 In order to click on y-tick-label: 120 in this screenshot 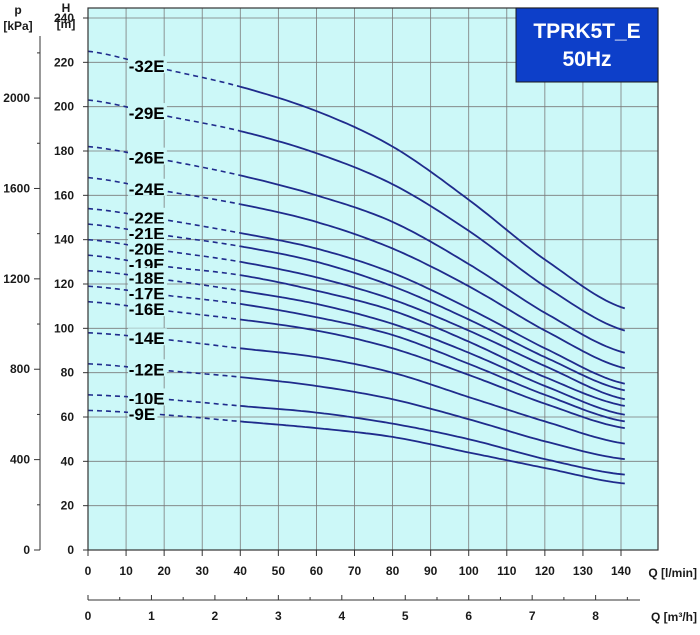, I will do `click(64, 284)`.